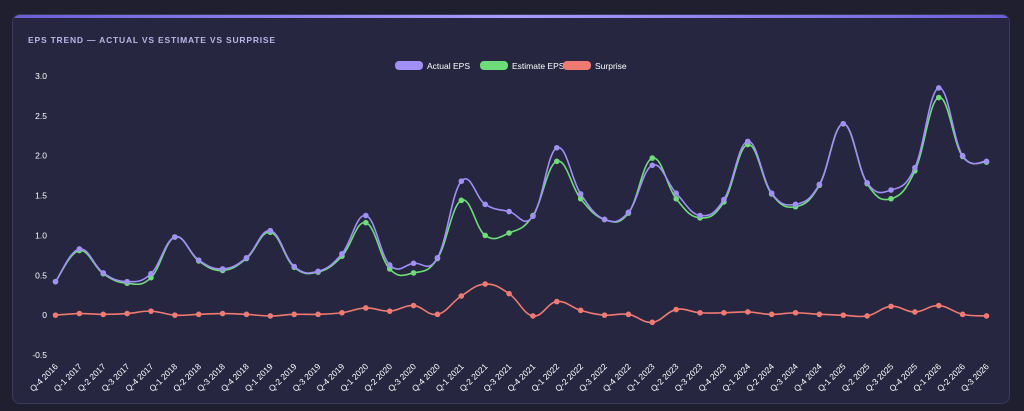 This screenshot has width=1024, height=411. I want to click on estimate-eps-legend-label: Estimate EPS, so click(538, 66).